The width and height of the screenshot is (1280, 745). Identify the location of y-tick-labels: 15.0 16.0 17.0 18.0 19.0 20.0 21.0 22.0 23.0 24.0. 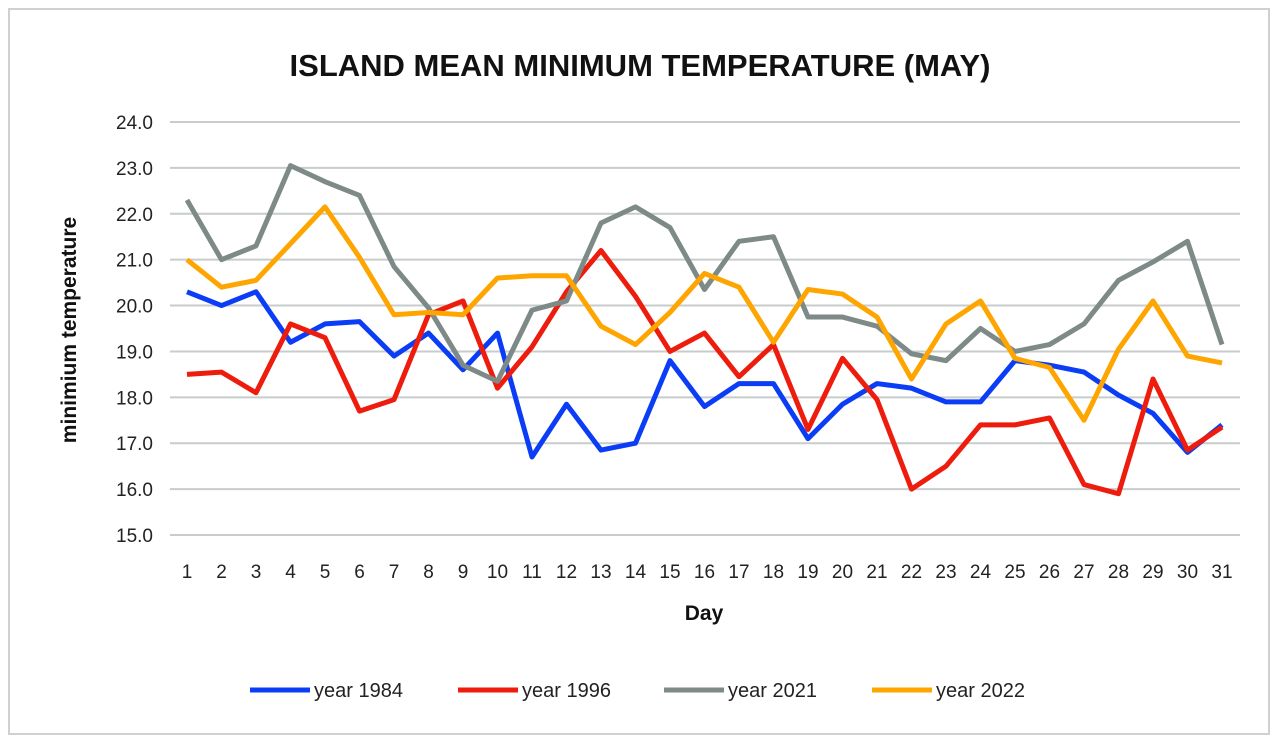
(134, 330).